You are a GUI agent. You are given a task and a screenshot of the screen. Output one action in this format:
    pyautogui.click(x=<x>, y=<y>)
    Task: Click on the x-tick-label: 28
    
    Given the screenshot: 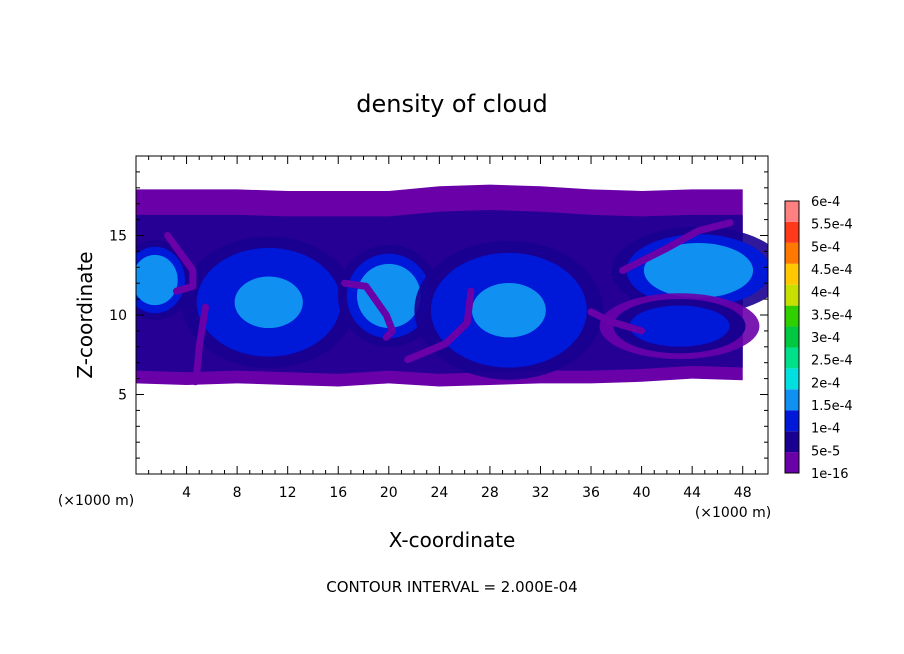 What is the action you would take?
    pyautogui.click(x=490, y=493)
    